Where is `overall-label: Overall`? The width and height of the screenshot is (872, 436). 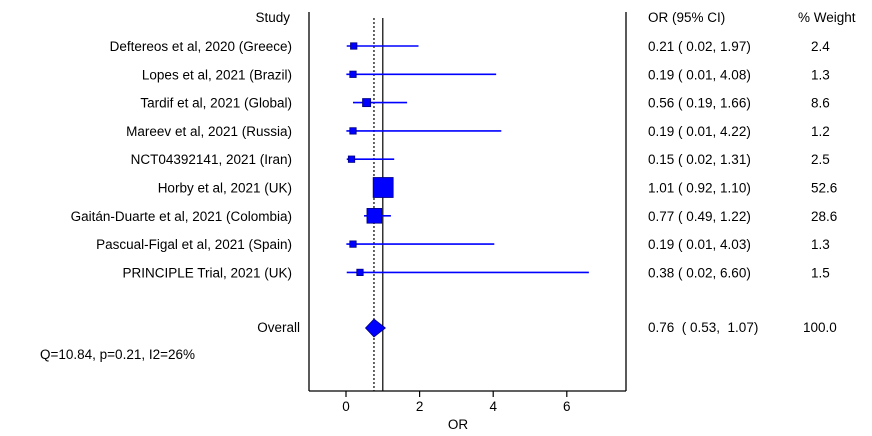 overall-label: Overall is located at coordinates (278, 327).